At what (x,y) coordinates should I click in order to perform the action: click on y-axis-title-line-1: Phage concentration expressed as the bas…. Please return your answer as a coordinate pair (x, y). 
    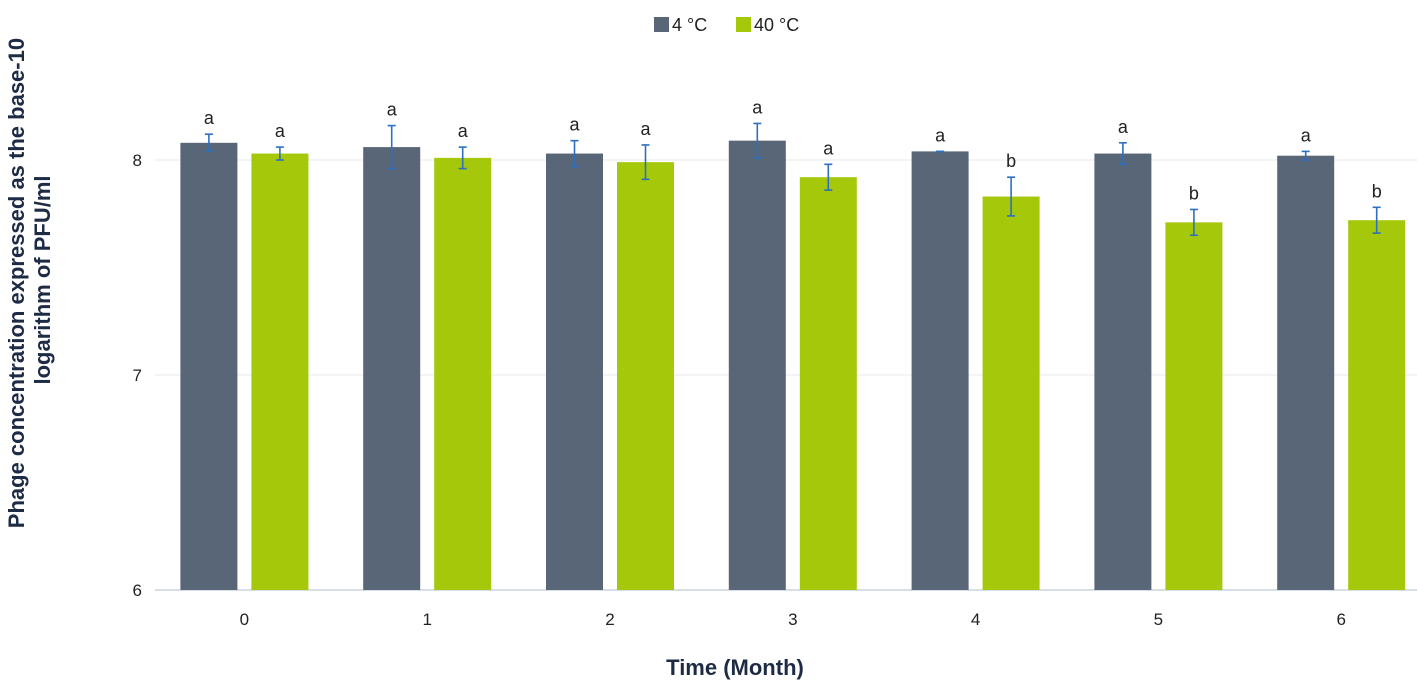
    Looking at the image, I should click on (16, 283).